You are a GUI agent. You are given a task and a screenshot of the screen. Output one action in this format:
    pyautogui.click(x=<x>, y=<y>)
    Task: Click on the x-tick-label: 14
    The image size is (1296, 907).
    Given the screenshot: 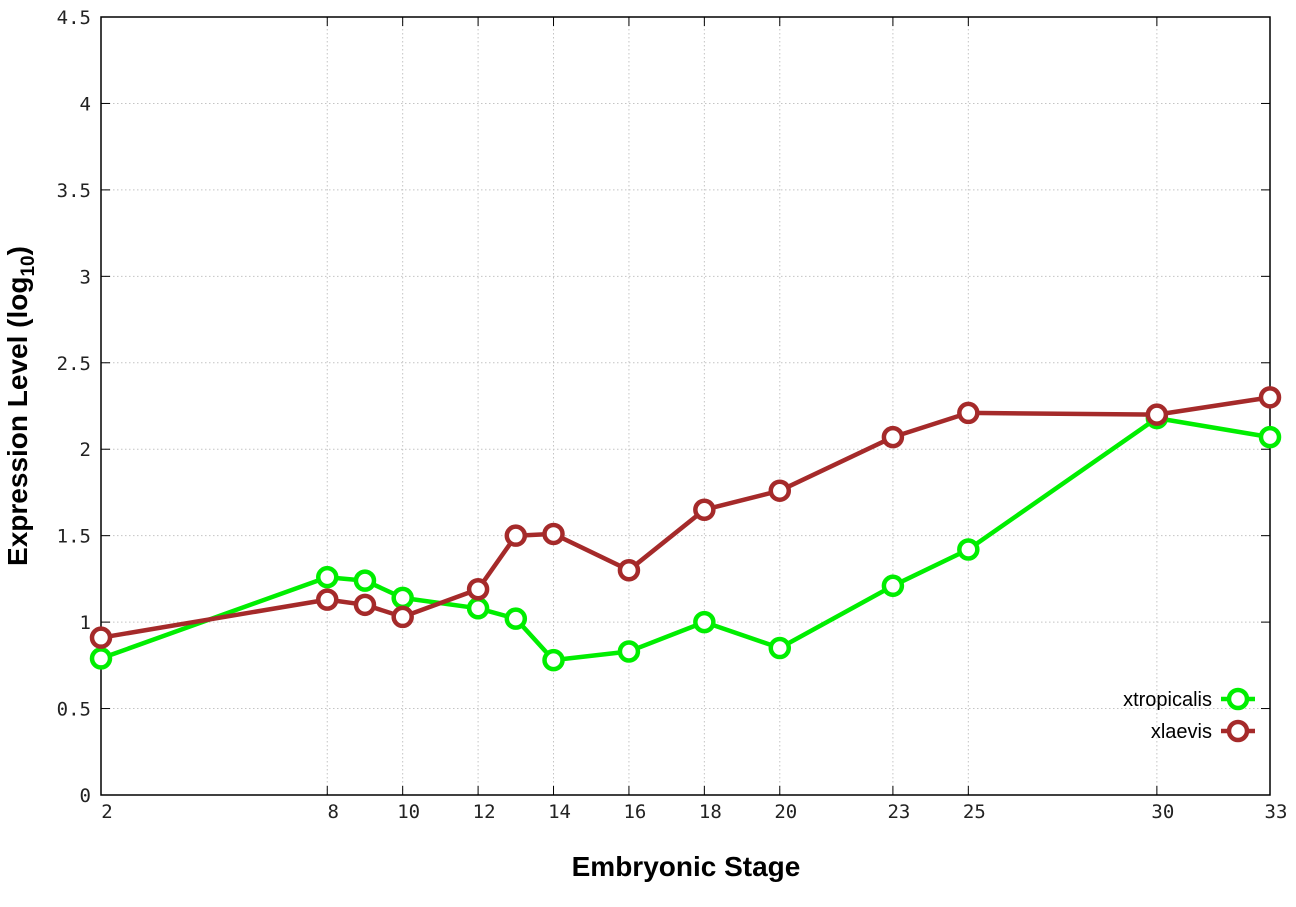 What is the action you would take?
    pyautogui.click(x=559, y=812)
    